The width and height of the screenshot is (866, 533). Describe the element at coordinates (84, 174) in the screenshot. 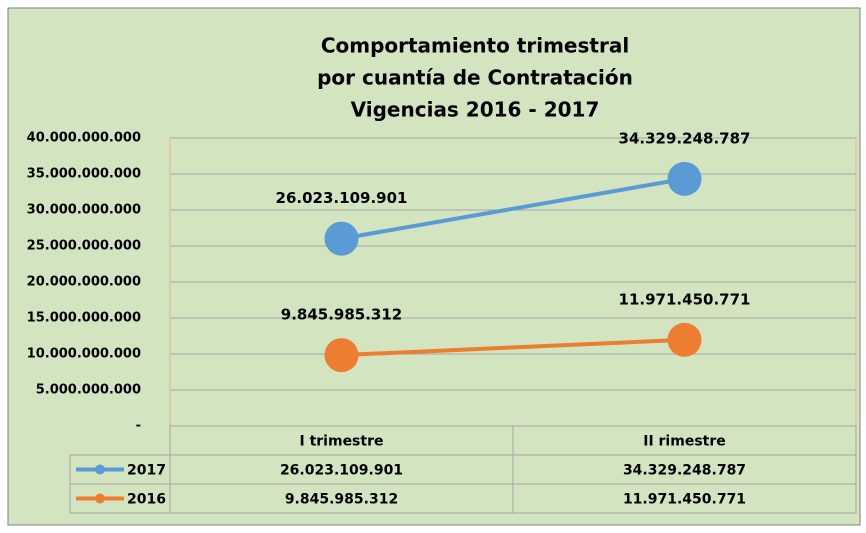

I see `y-tick-label: 35.000.000.000` at that location.